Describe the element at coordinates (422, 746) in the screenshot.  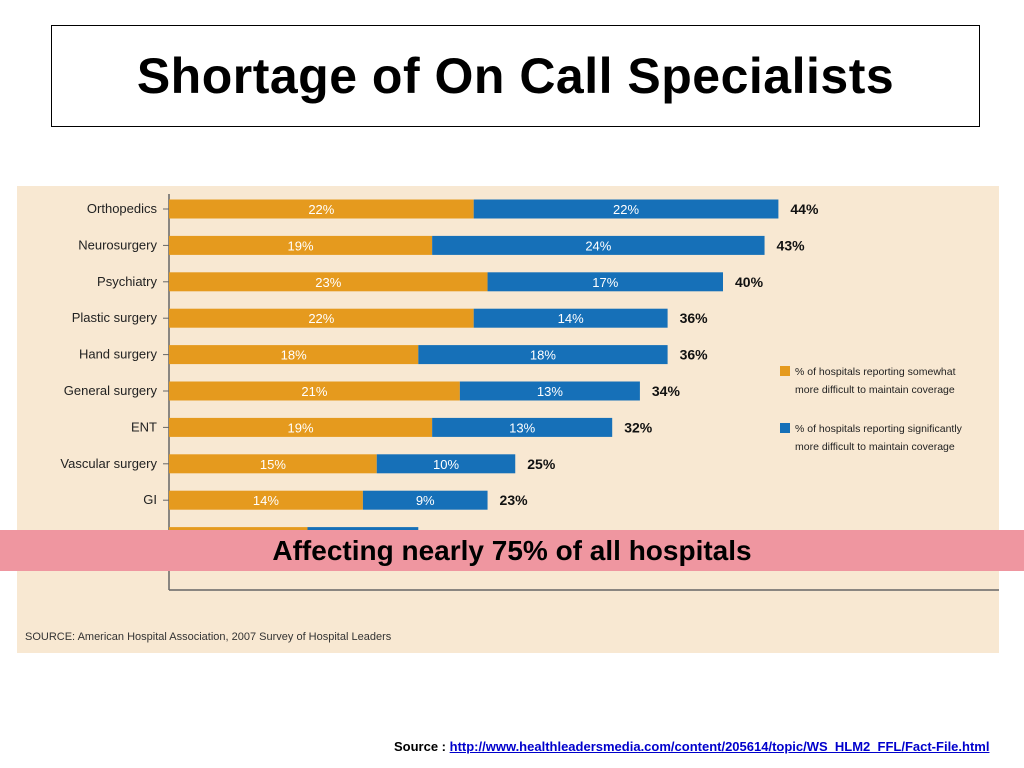
I see `source-prefix: Source :` at that location.